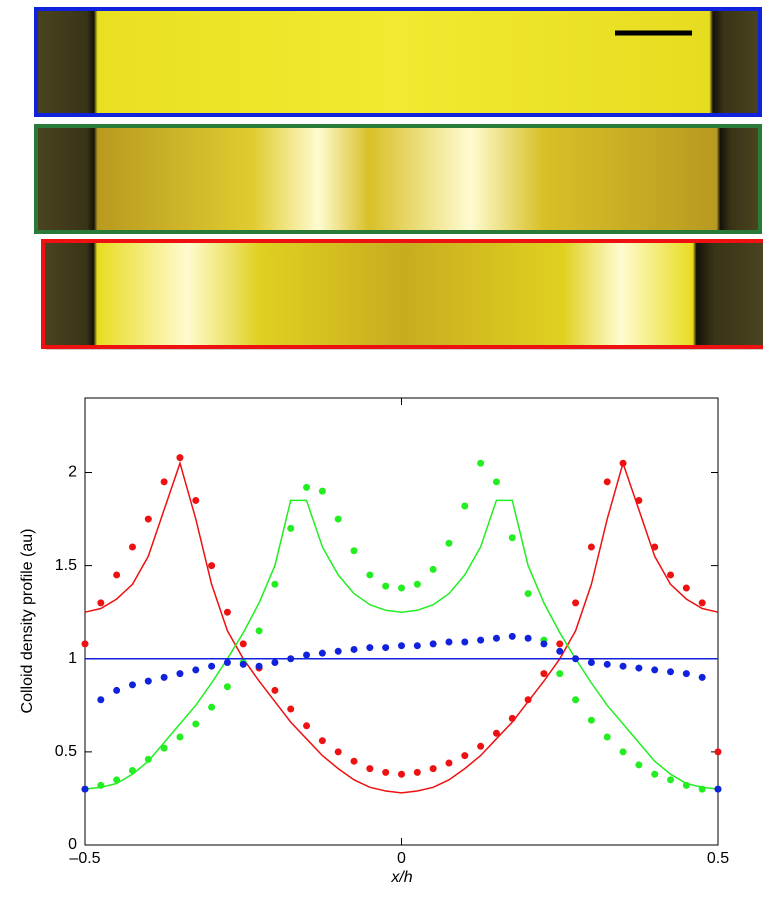 The height and width of the screenshot is (903, 763). I want to click on x-tick-label: –0.5, so click(84, 858).